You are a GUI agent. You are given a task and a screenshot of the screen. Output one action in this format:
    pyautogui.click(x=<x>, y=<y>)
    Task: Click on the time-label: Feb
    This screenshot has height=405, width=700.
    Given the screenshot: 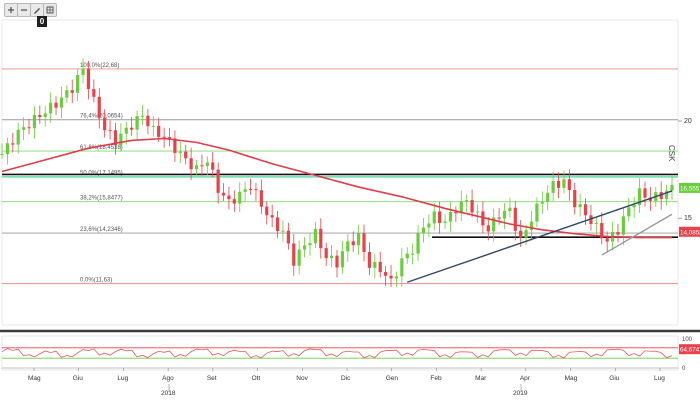 What is the action you would take?
    pyautogui.click(x=436, y=378)
    